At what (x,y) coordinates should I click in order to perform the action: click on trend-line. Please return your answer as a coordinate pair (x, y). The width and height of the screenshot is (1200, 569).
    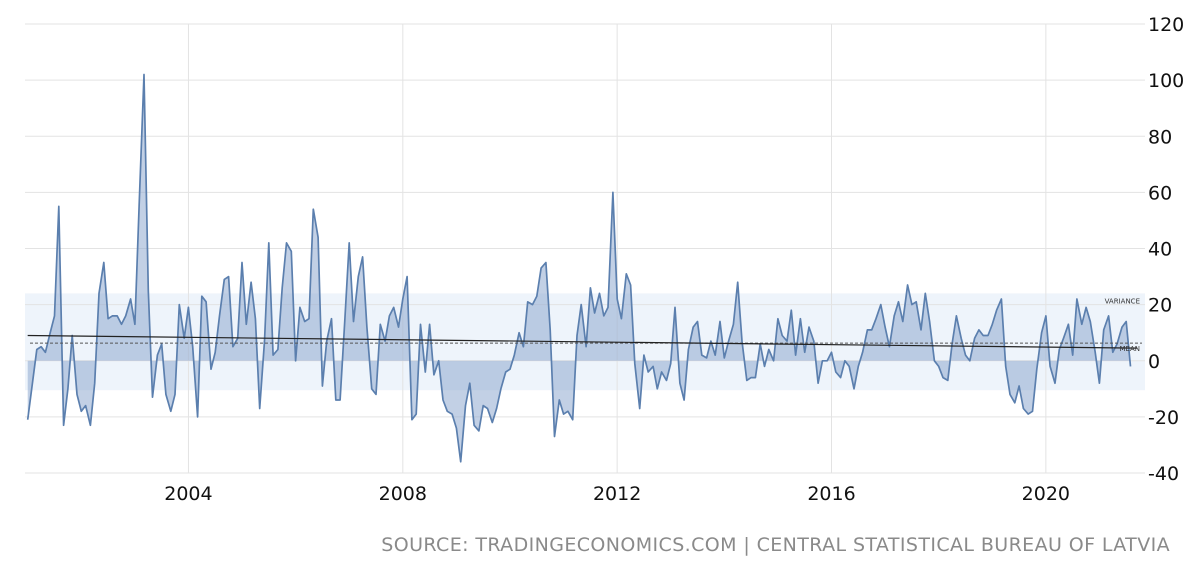
    Looking at the image, I should click on (582, 341).